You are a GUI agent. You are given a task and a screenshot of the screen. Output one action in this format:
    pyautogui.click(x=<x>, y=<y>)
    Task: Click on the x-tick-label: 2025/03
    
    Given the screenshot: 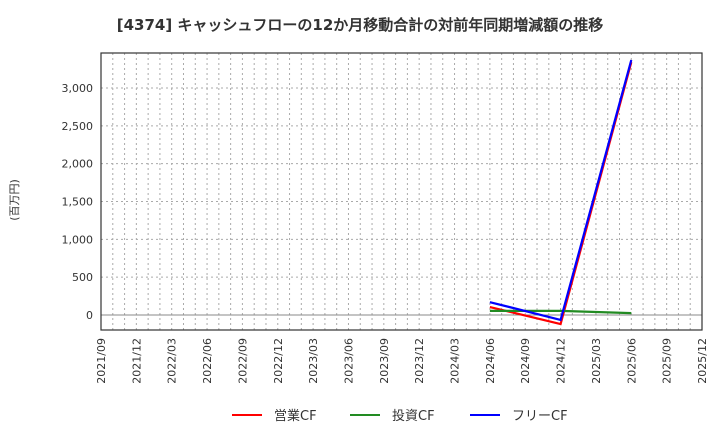 What is the action you would take?
    pyautogui.click(x=596, y=361)
    